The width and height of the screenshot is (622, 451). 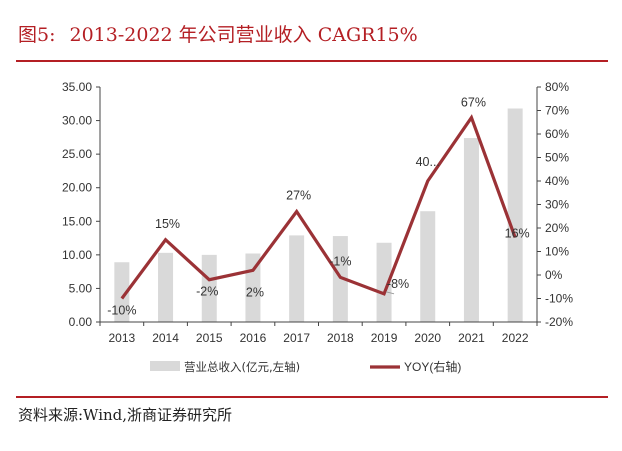 I want to click on left-tick-label: 20.00, so click(x=77, y=188).